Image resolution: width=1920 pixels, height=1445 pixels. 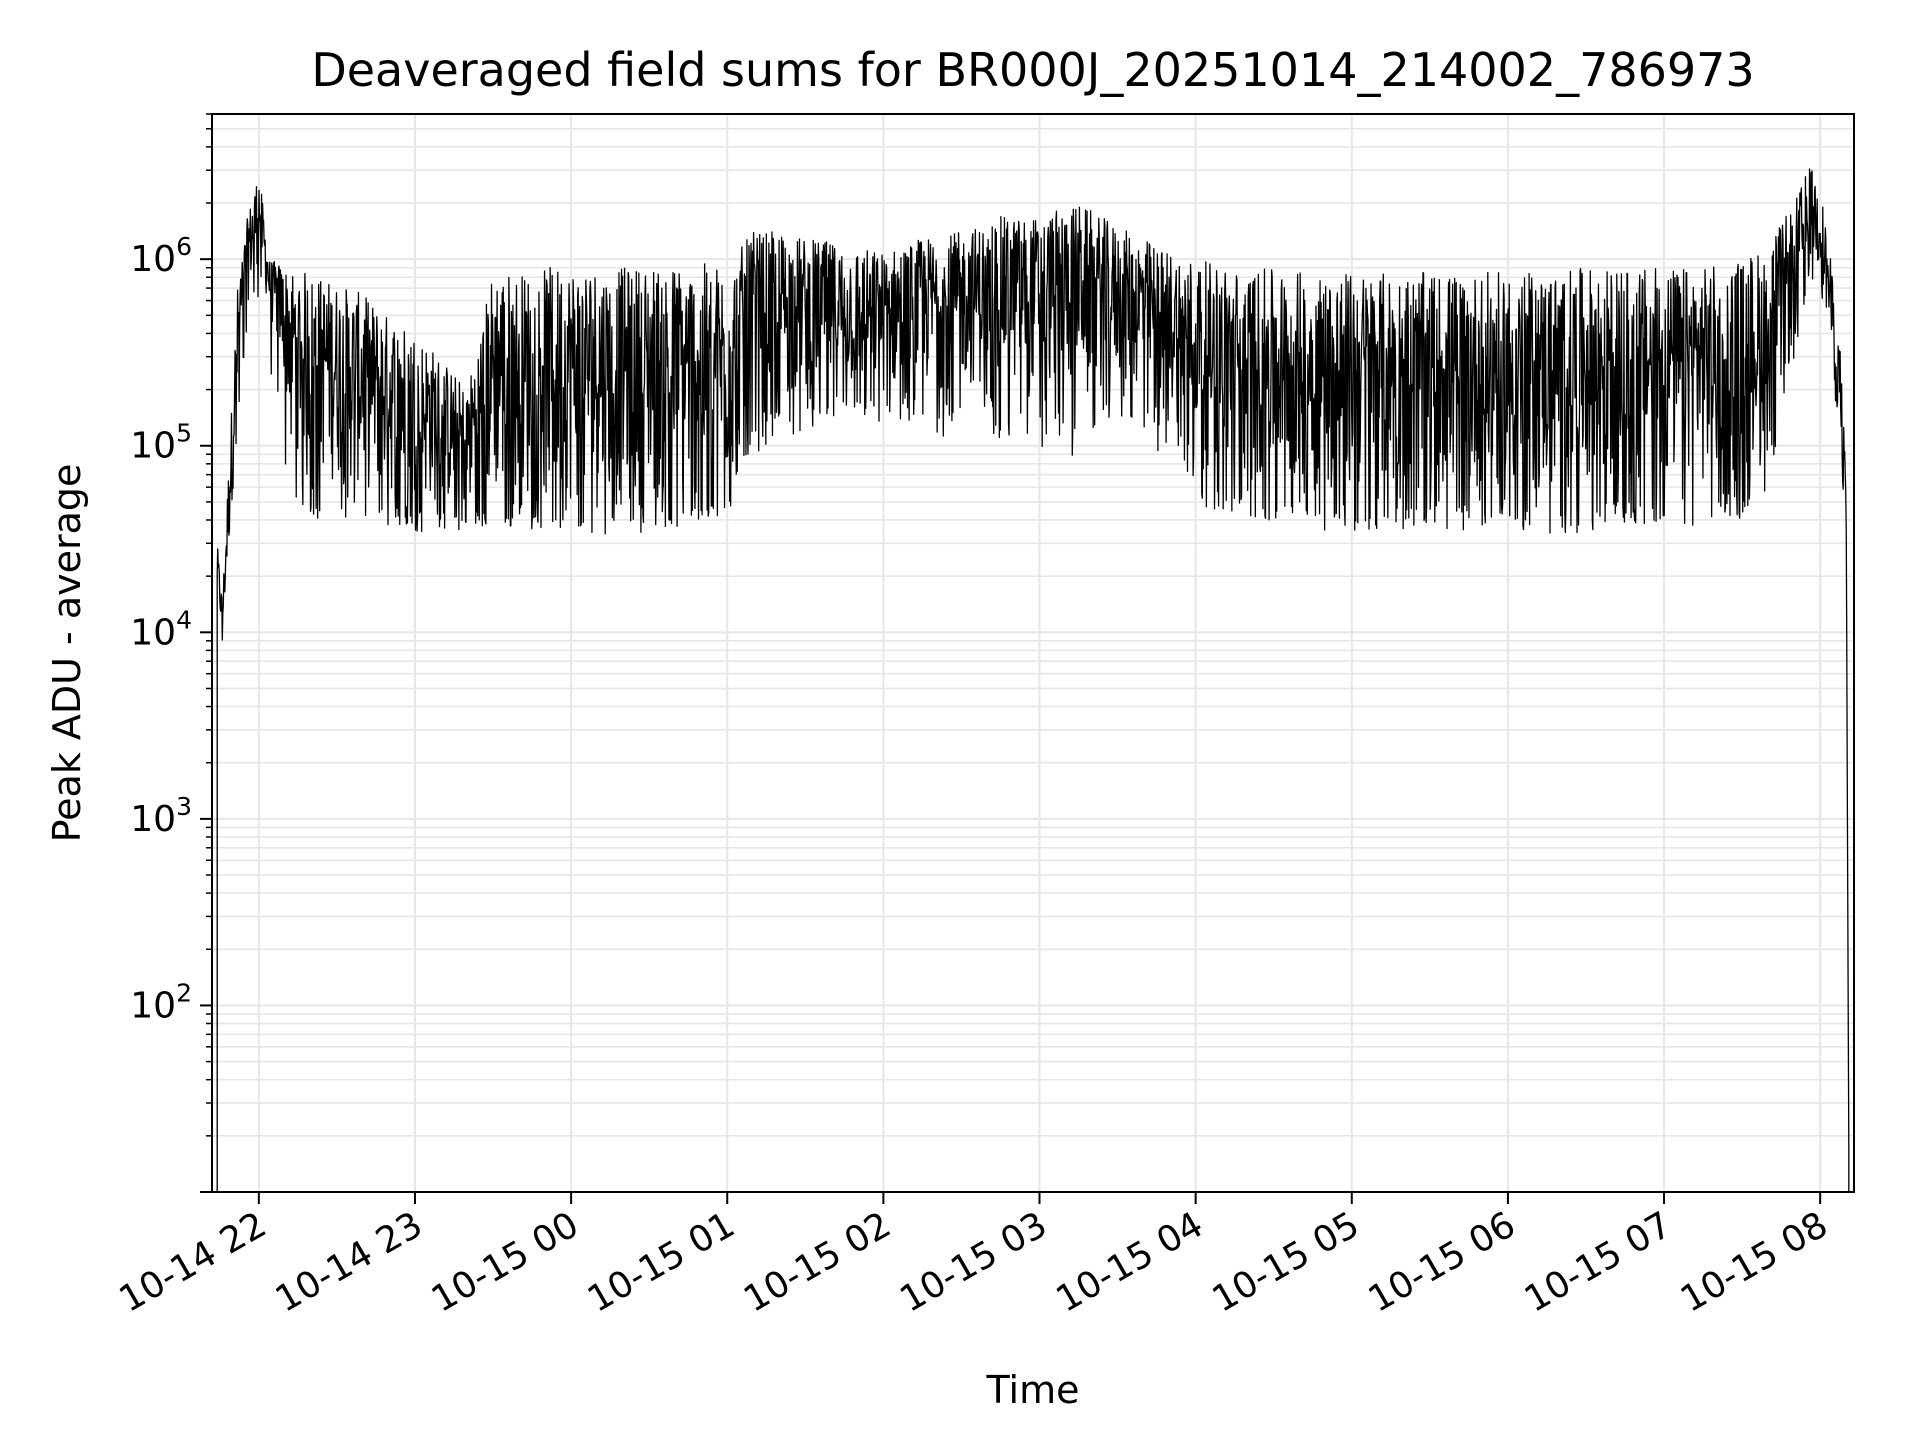 What do you see at coordinates (184, 992) in the screenshot?
I see `y-tick-exponent: 2` at bounding box center [184, 992].